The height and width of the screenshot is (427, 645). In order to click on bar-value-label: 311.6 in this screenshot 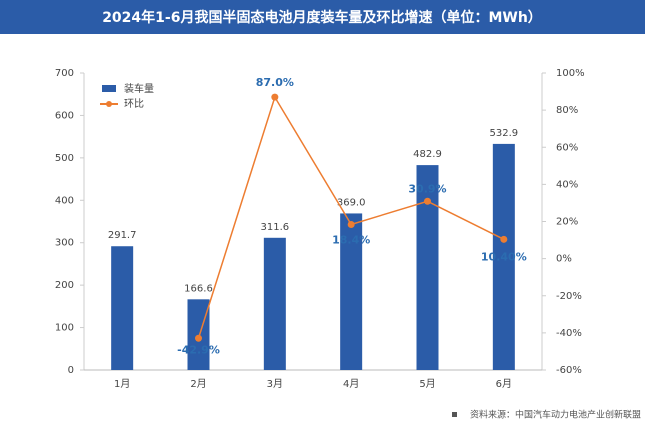, I will do `click(275, 227)`.